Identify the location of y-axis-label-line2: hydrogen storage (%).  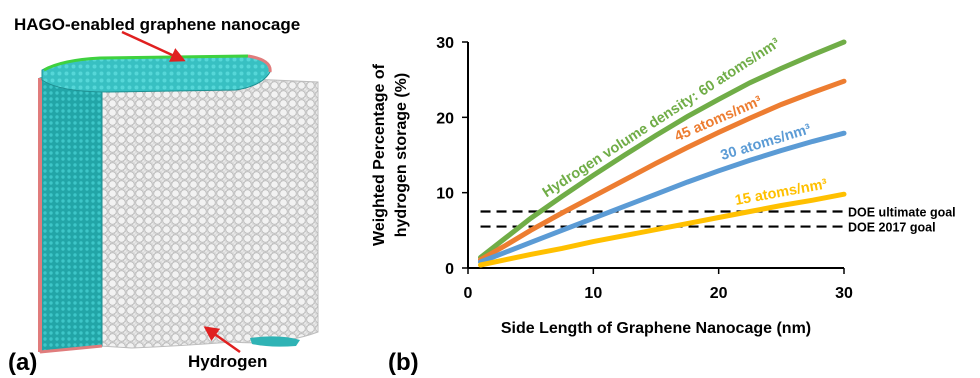
(401, 155).